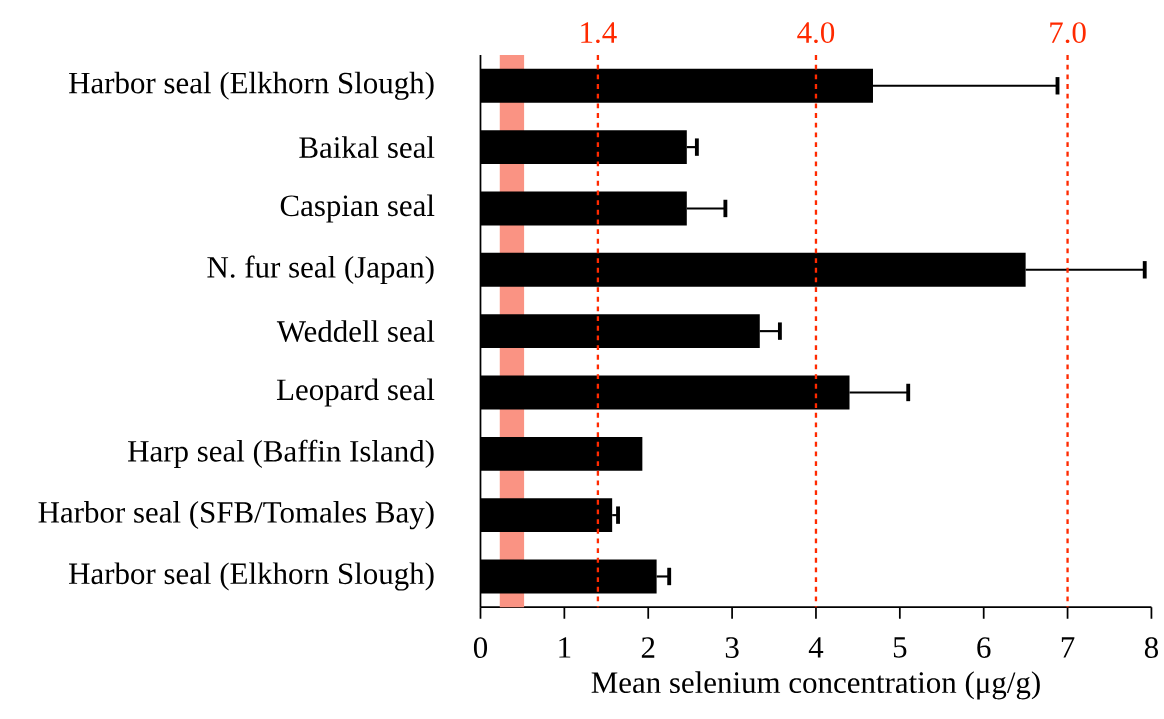 This screenshot has height=719, width=1164. I want to click on y-tick-label: Harp seal (Baffin Island), so click(281, 453).